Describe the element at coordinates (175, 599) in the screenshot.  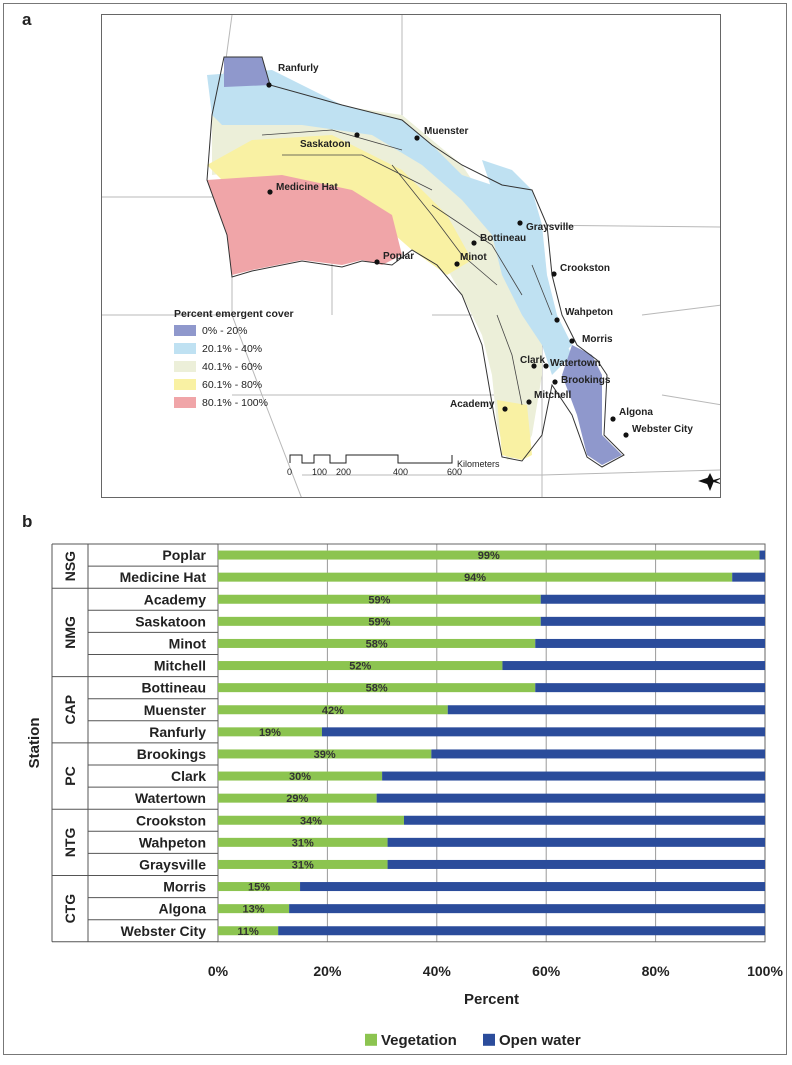
I see `station-label: Academy` at that location.